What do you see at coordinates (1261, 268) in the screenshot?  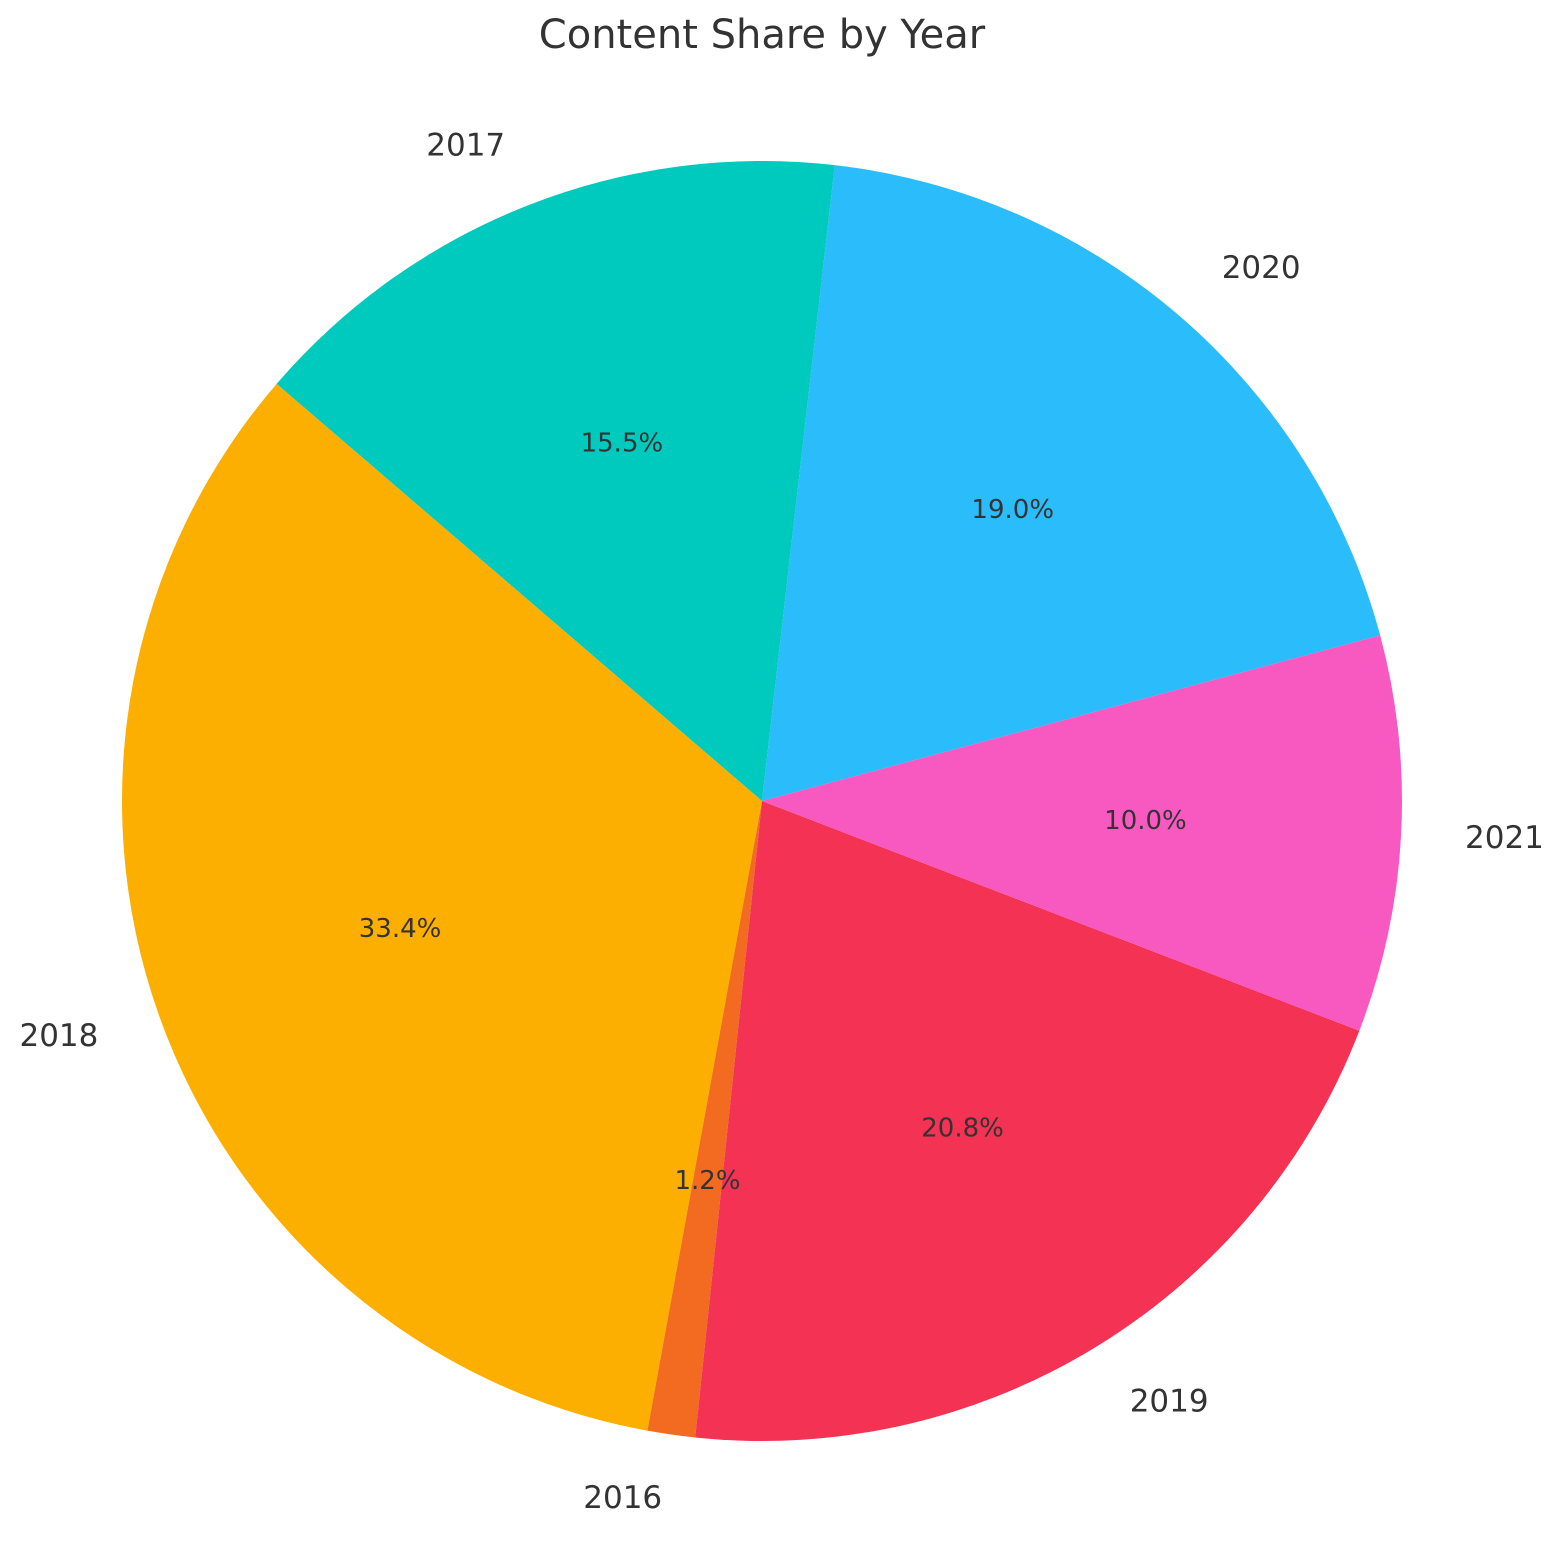 I see `slice-label-2020: 2020` at bounding box center [1261, 268].